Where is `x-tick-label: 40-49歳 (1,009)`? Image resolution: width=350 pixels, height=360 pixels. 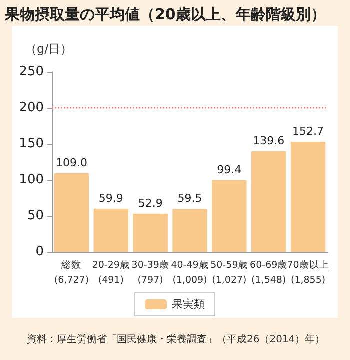
x-tick-label: 40-49歳 (1,009) is located at coordinates (190, 272).